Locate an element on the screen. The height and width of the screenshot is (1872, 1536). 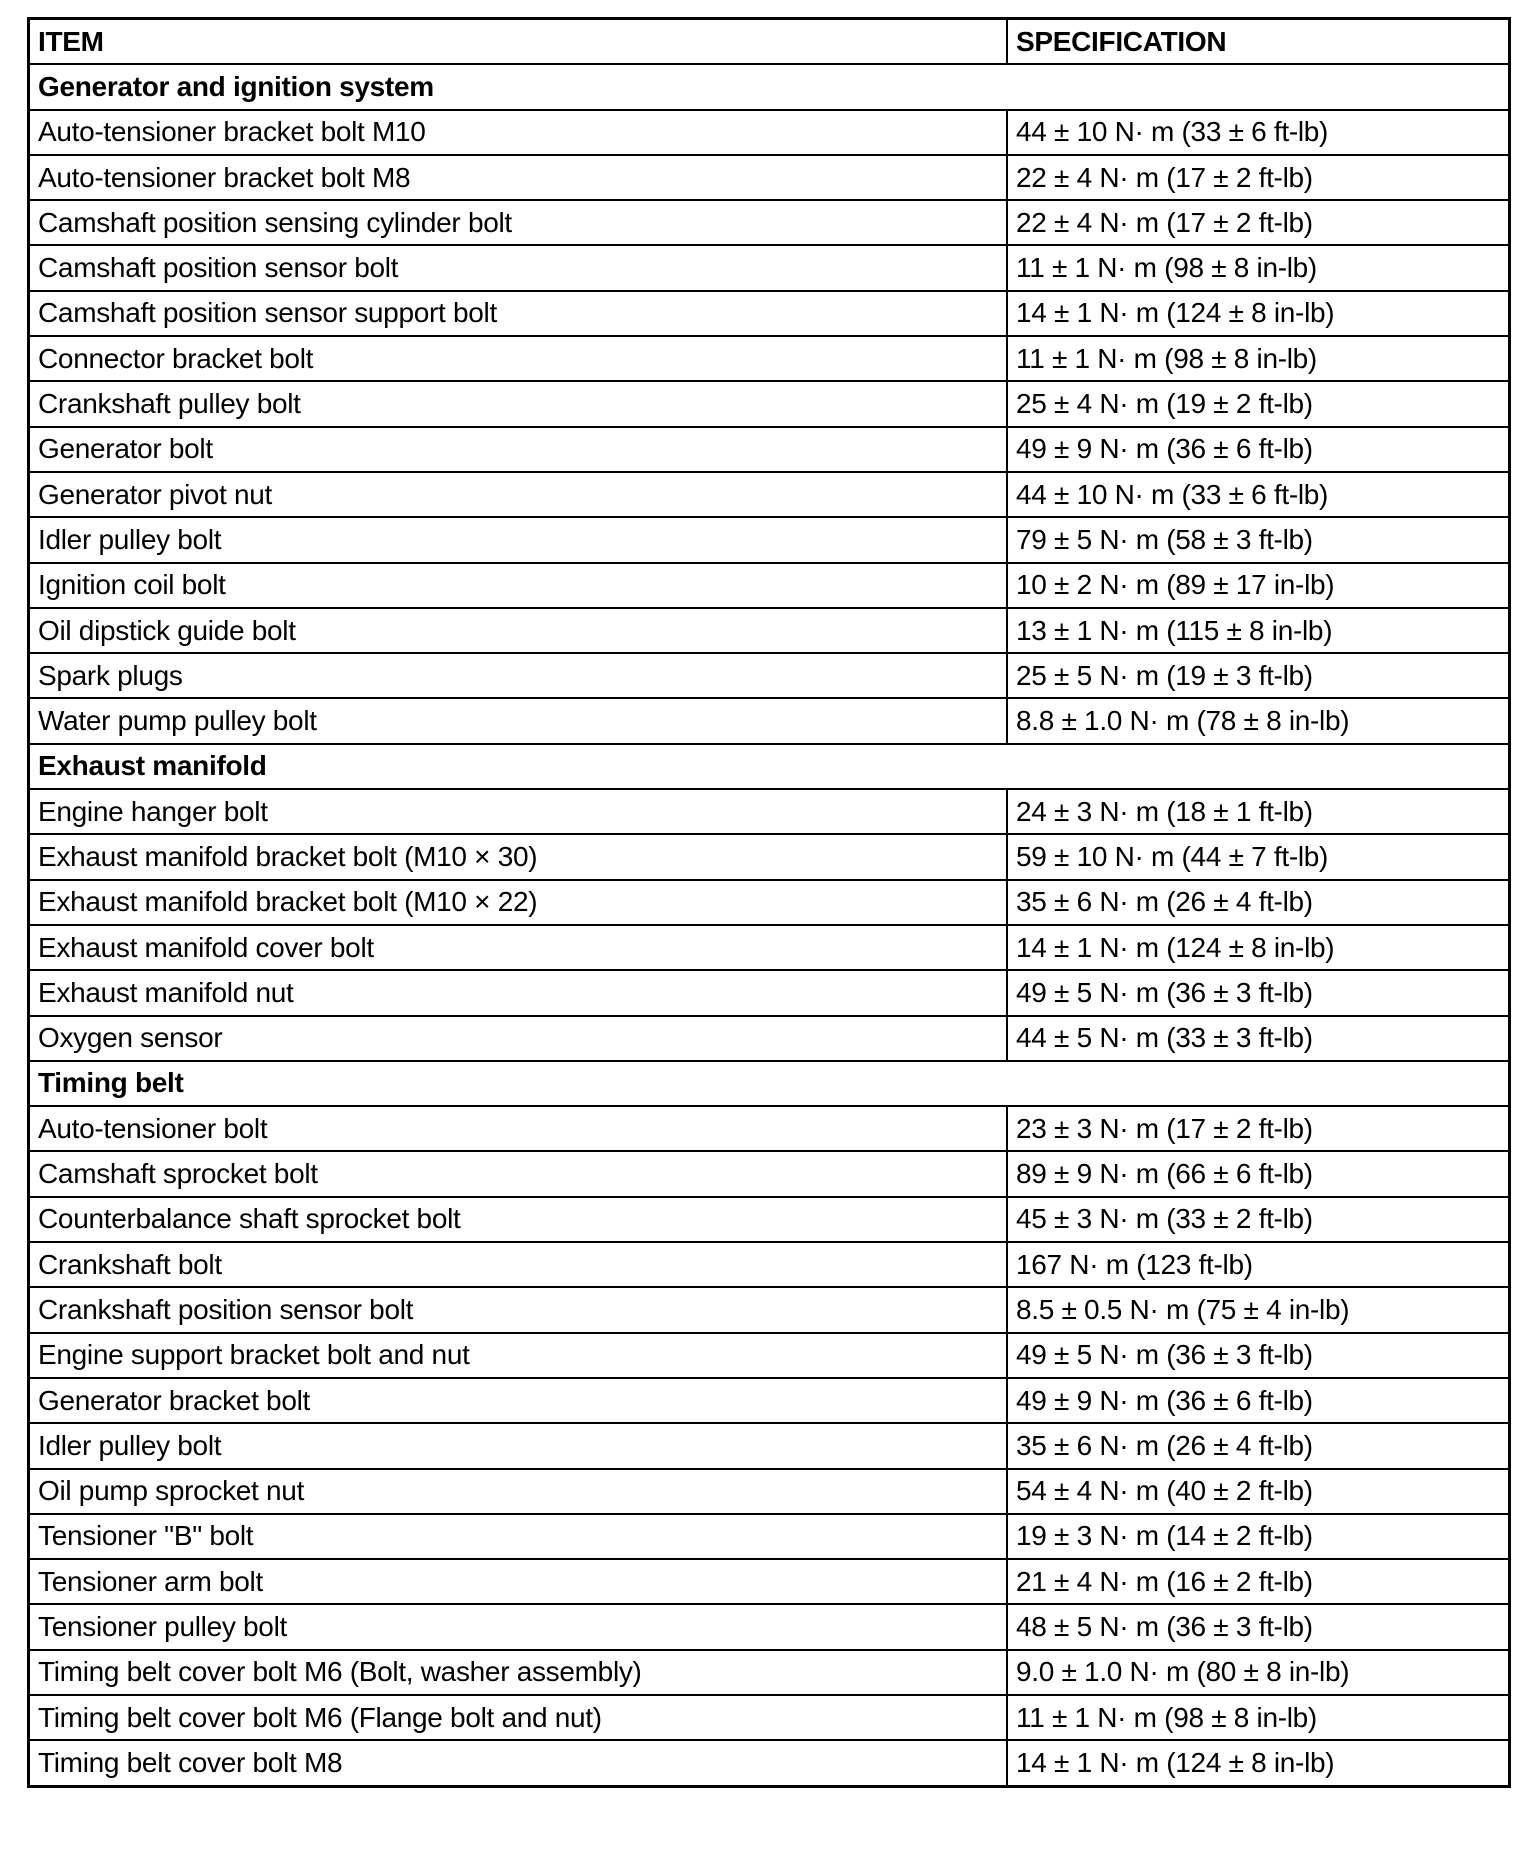
item-cell: Crankshaft pulley bolt is located at coordinates (517, 404).